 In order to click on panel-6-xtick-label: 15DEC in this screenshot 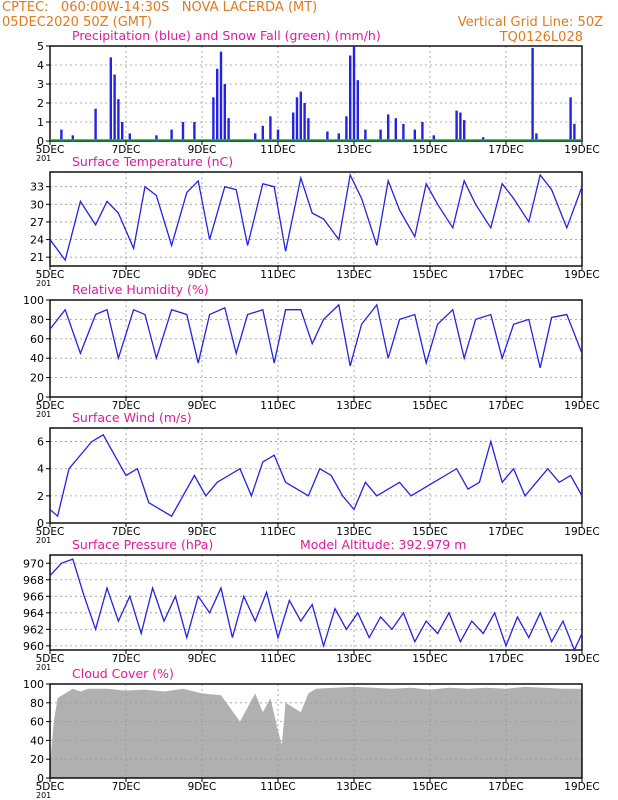, I will do `click(429, 787)`.